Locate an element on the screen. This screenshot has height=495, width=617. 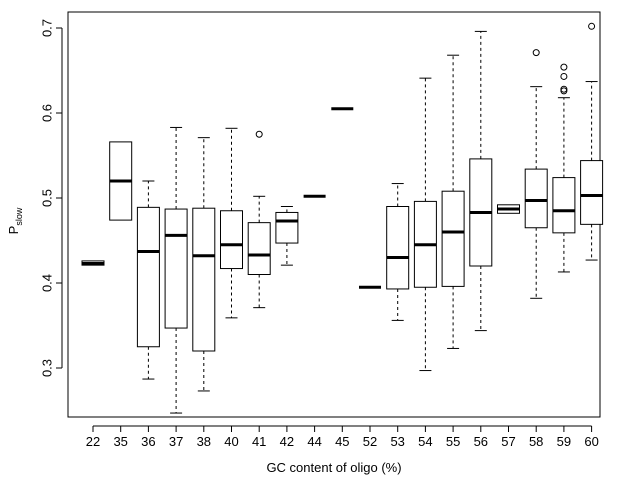
x-tick-label: 38 is located at coordinates (204, 441).